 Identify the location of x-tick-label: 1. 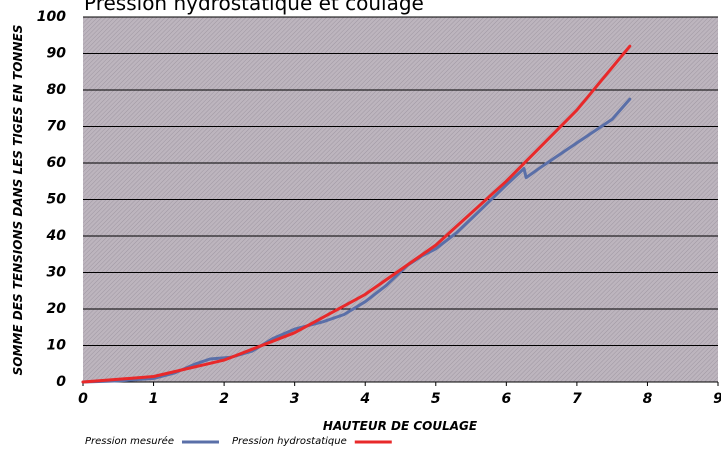
(154, 399).